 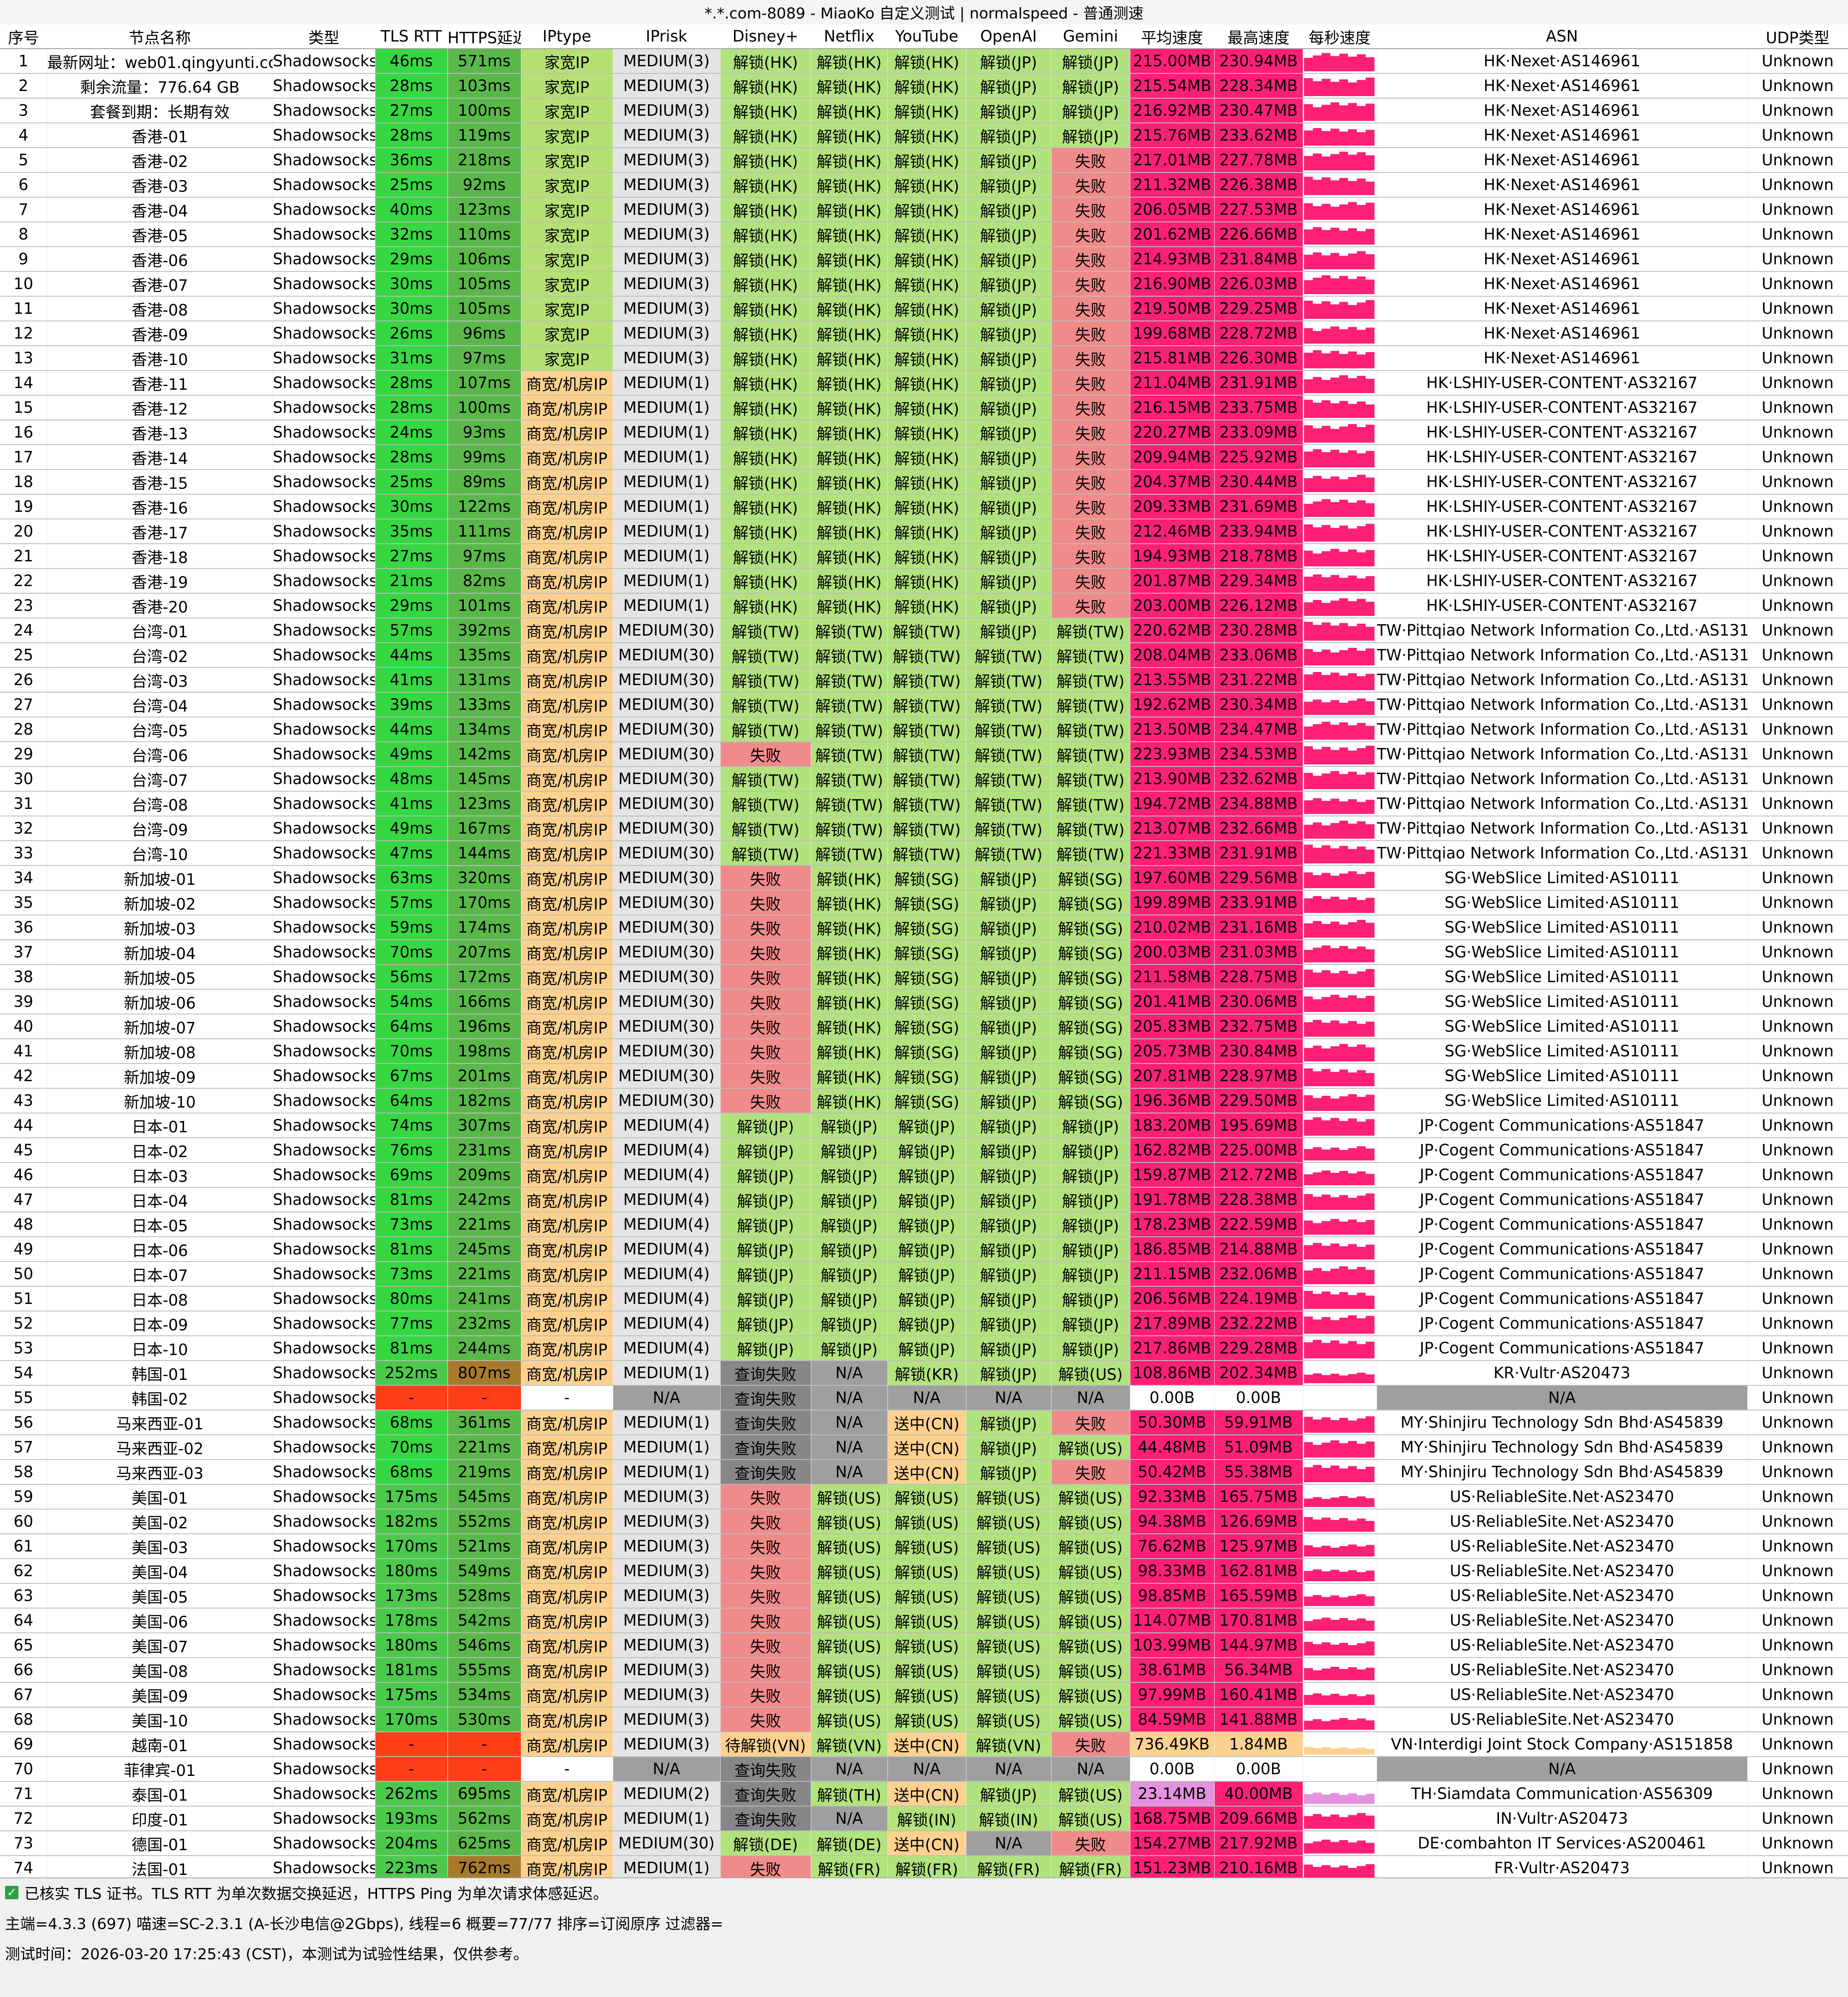 What do you see at coordinates (23, 36) in the screenshot?
I see `col-header-index: 序号` at bounding box center [23, 36].